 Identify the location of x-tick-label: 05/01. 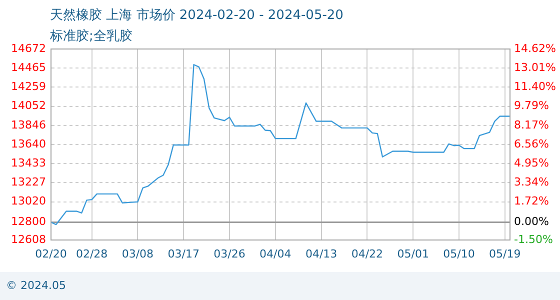
(413, 253).